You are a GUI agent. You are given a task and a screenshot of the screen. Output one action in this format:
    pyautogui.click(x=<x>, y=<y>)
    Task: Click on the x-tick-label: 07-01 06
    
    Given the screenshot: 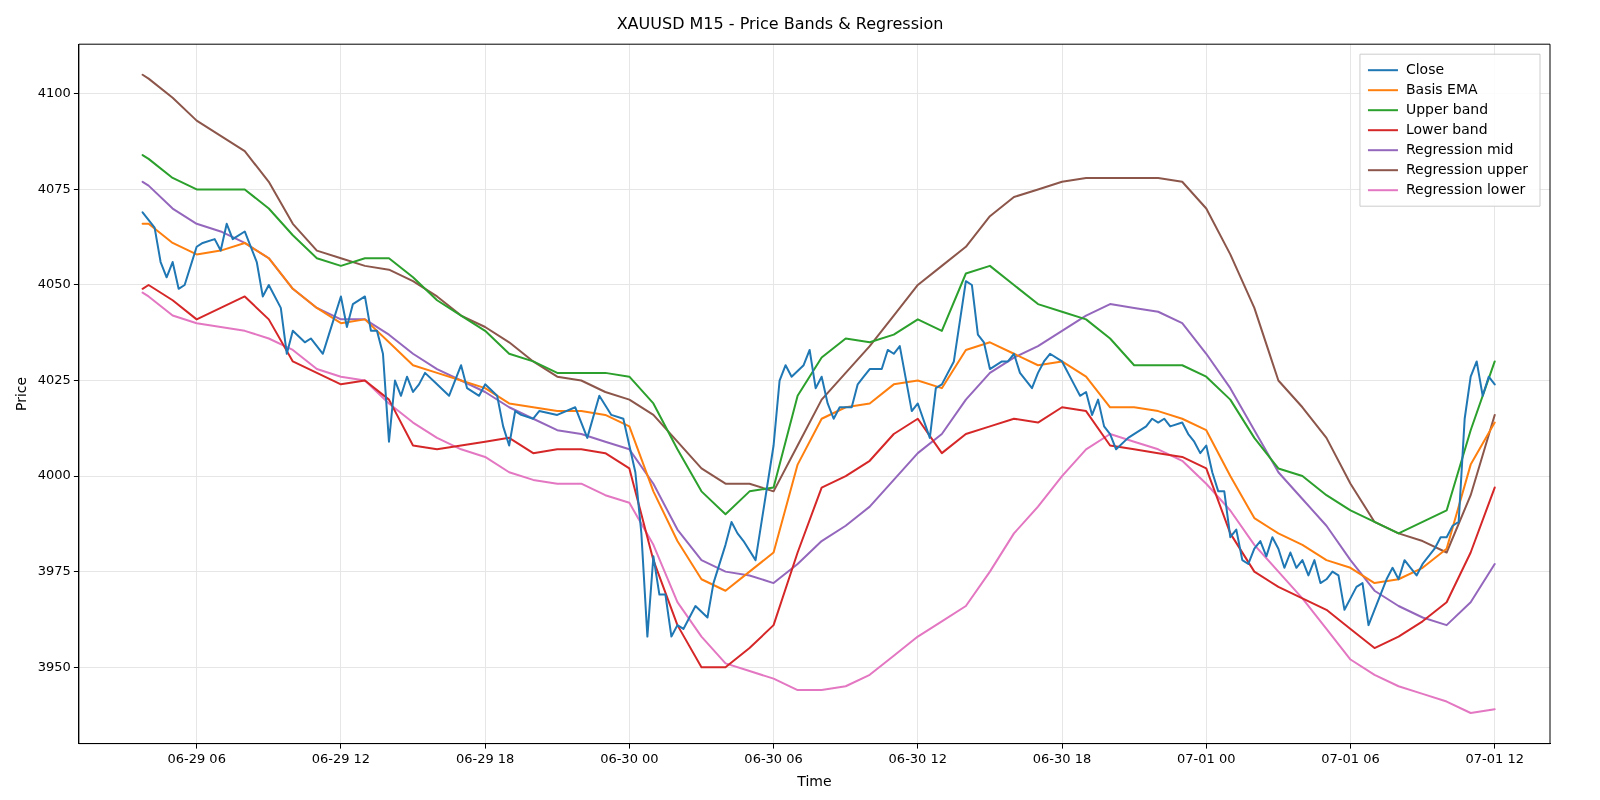 What is the action you would take?
    pyautogui.click(x=1350, y=758)
    